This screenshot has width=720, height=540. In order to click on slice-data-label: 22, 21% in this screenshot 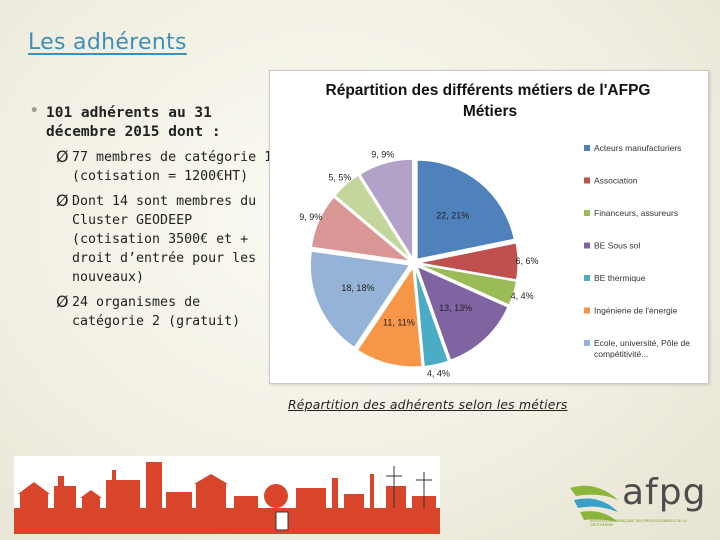, I will do `click(452, 215)`.